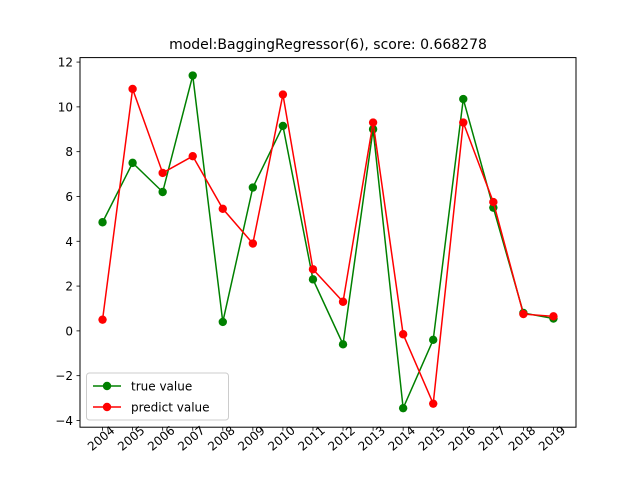  I want to click on legend-label: true value, so click(161, 387).